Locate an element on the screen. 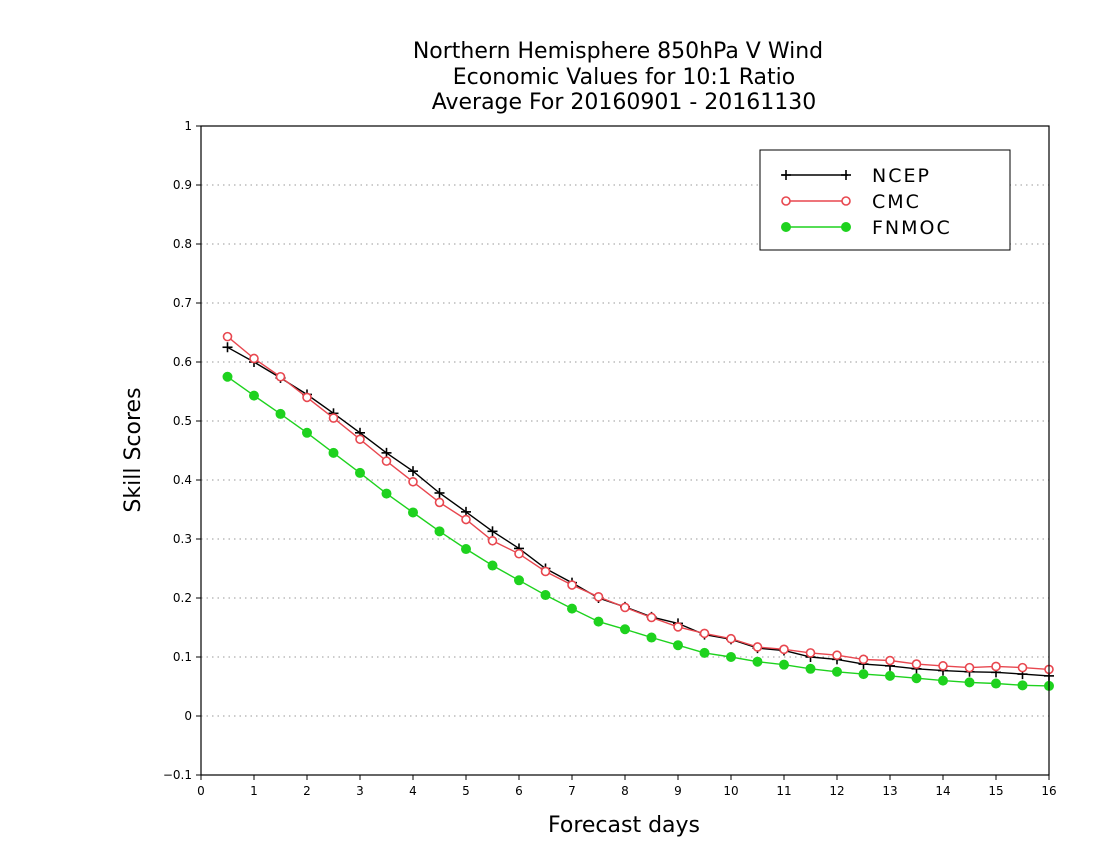  x-tick-label: 9 is located at coordinates (678, 791).